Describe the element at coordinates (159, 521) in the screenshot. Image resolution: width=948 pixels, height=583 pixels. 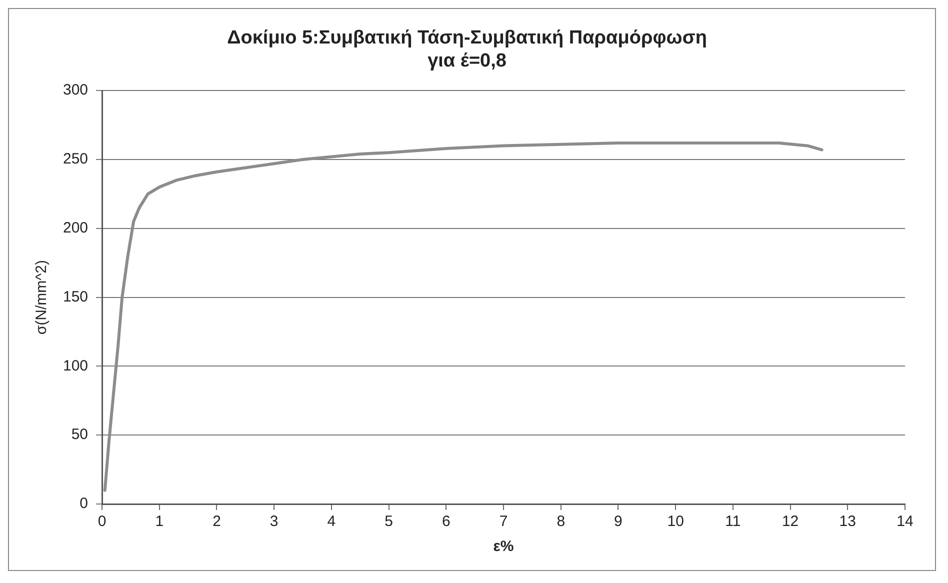
I see `x-tick-label: 1` at that location.